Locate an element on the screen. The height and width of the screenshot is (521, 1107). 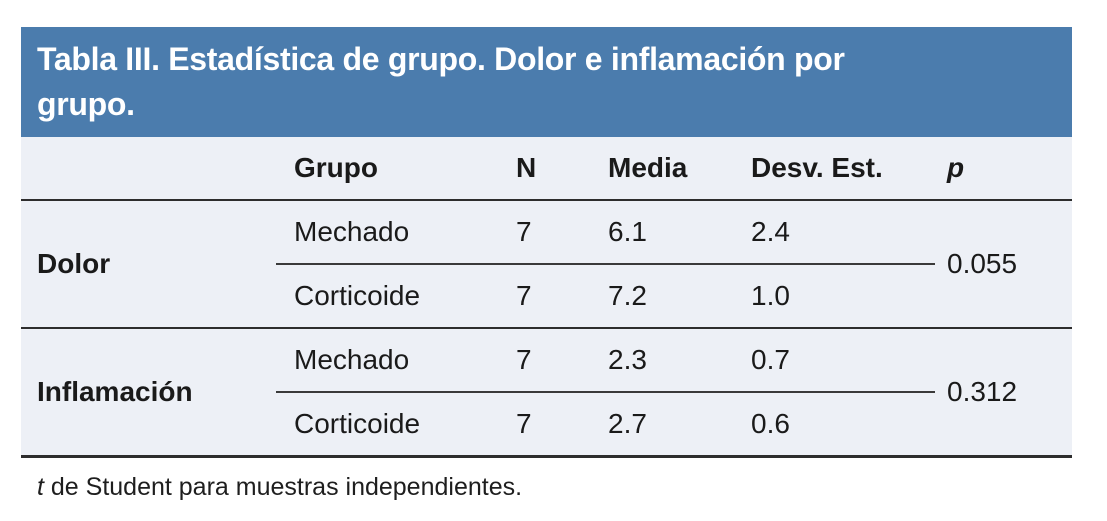
cell-inflamacion-corticoide-n: 7 is located at coordinates (524, 423).